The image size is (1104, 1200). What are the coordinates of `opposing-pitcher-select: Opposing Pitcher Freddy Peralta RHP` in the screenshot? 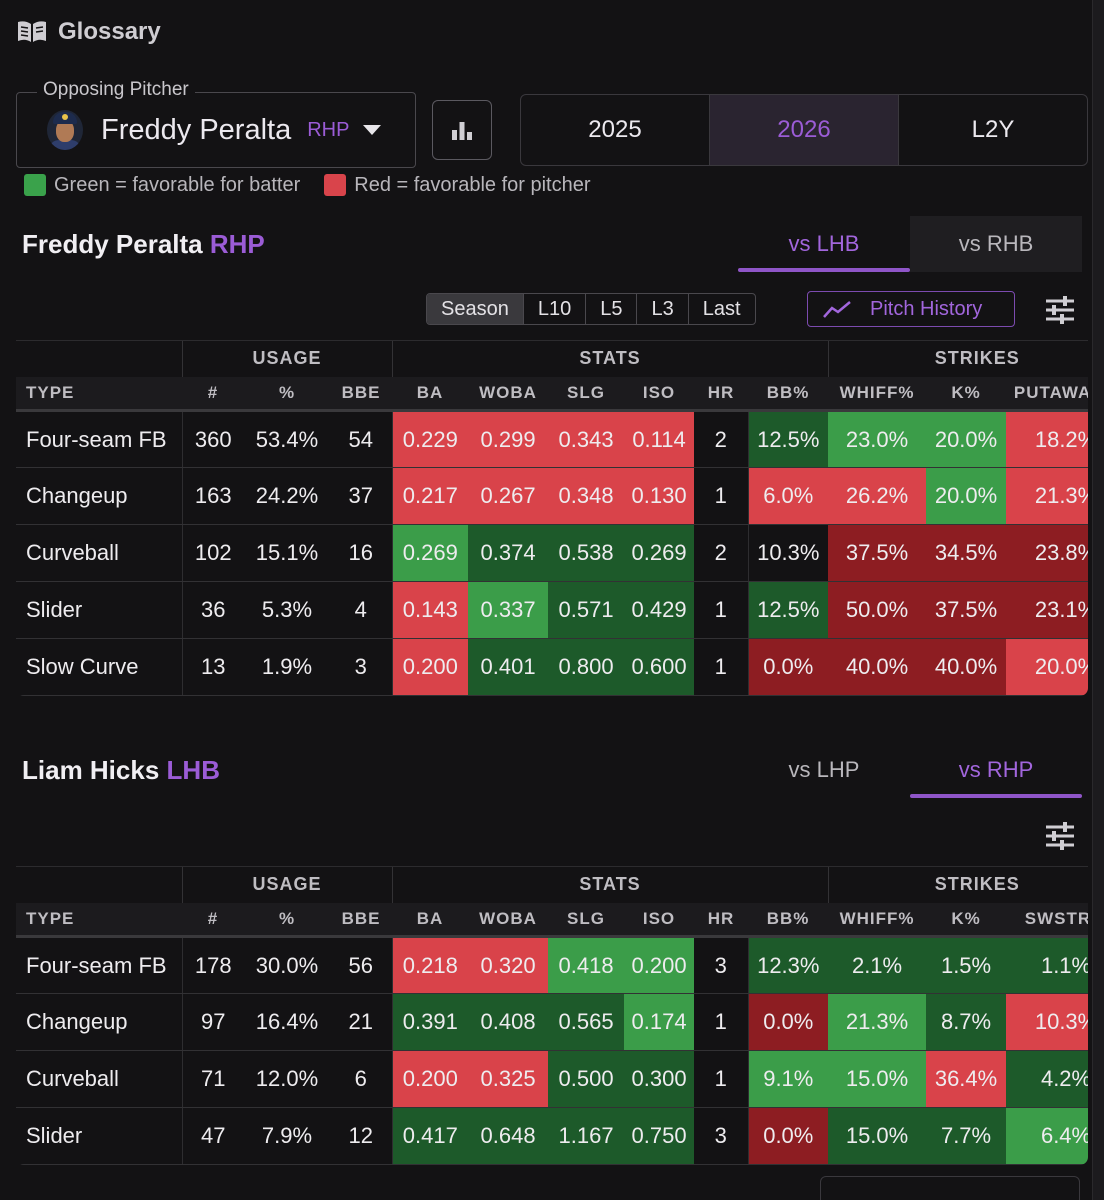 It's located at (216, 123).